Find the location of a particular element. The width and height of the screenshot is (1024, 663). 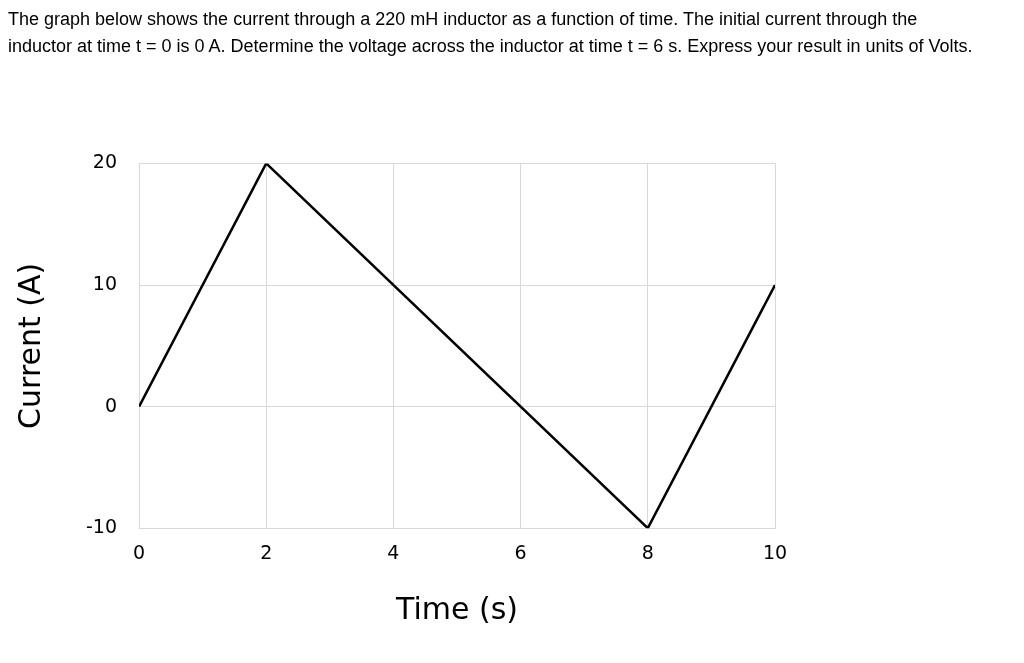

y-tick-label: -10 is located at coordinates (101, 526).